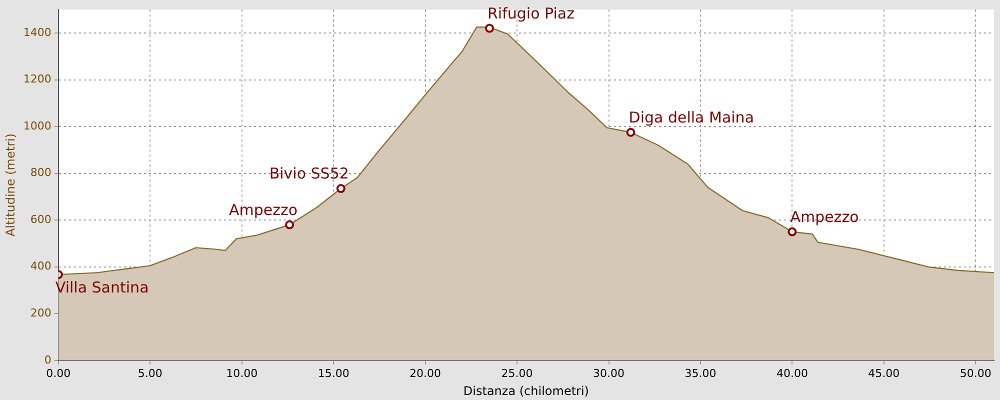  I want to click on x-tick-label: 0.00, so click(58, 373).